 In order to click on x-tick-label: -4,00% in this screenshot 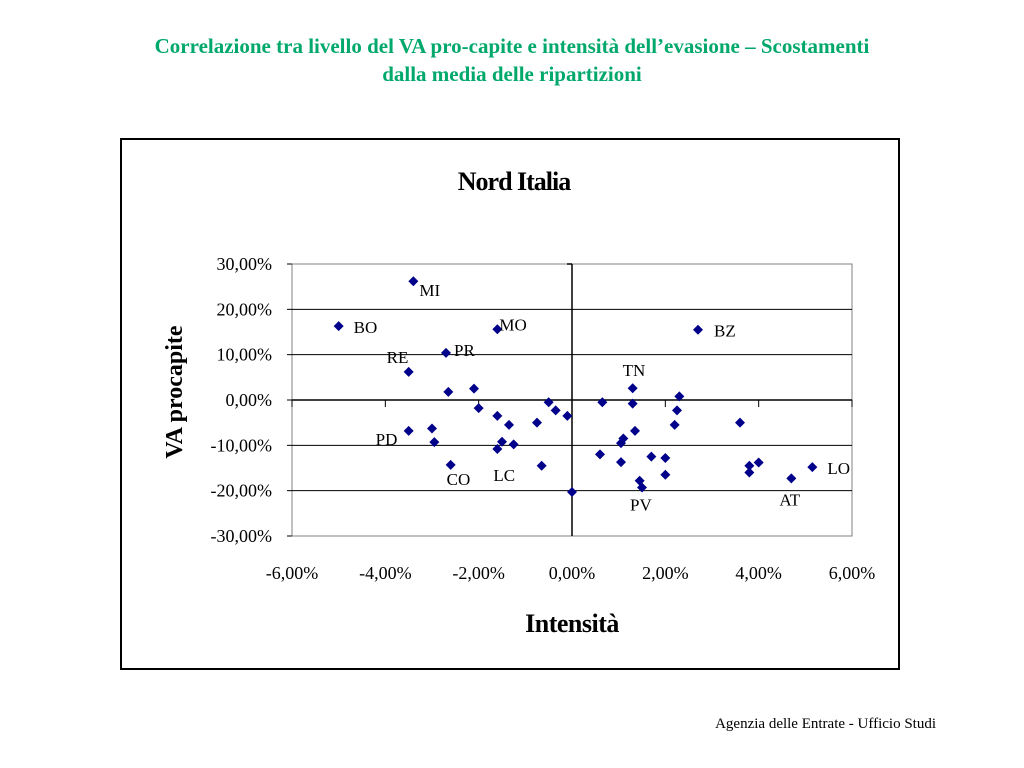, I will do `click(385, 573)`.